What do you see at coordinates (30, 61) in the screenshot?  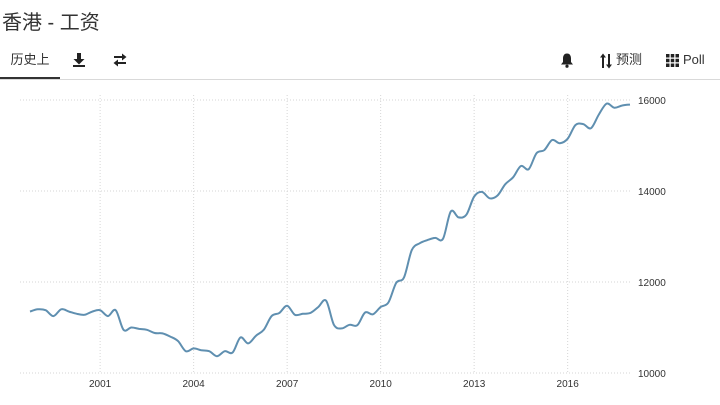 I see `tab-history: 历史上` at bounding box center [30, 61].